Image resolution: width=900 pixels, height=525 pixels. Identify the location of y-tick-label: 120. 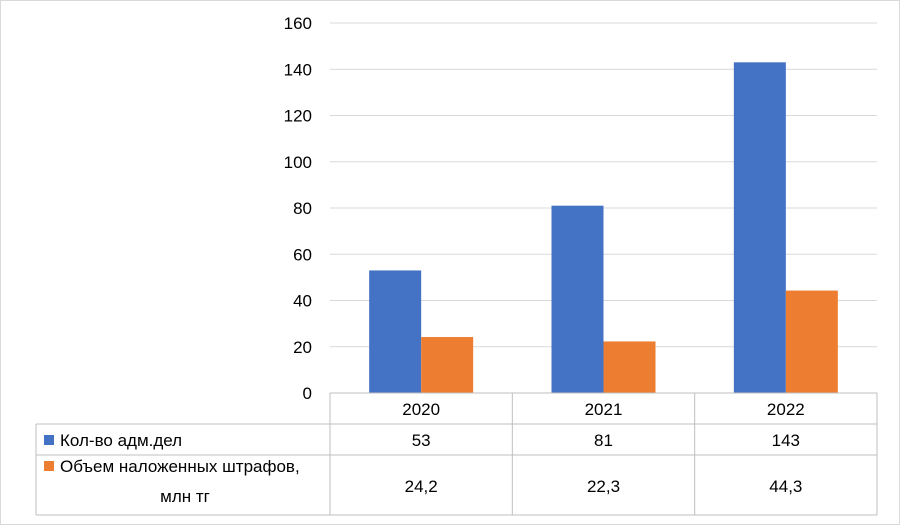
(298, 116).